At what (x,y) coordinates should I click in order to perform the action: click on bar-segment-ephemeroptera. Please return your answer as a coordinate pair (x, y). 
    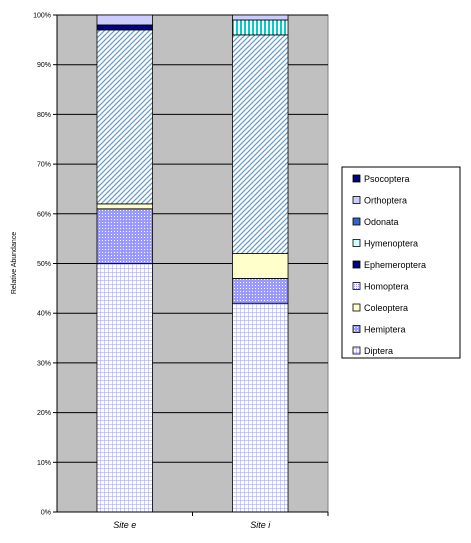
    Looking at the image, I should click on (124, 27).